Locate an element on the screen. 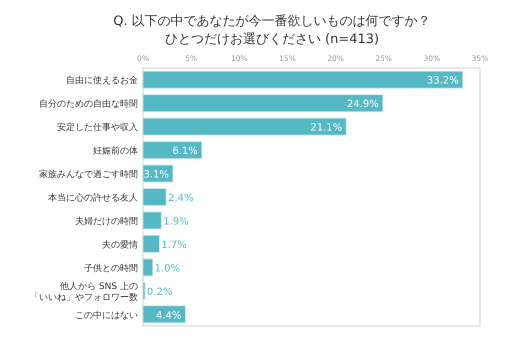  y-tick-label: 夫婦だけの時間 is located at coordinates (106, 221).